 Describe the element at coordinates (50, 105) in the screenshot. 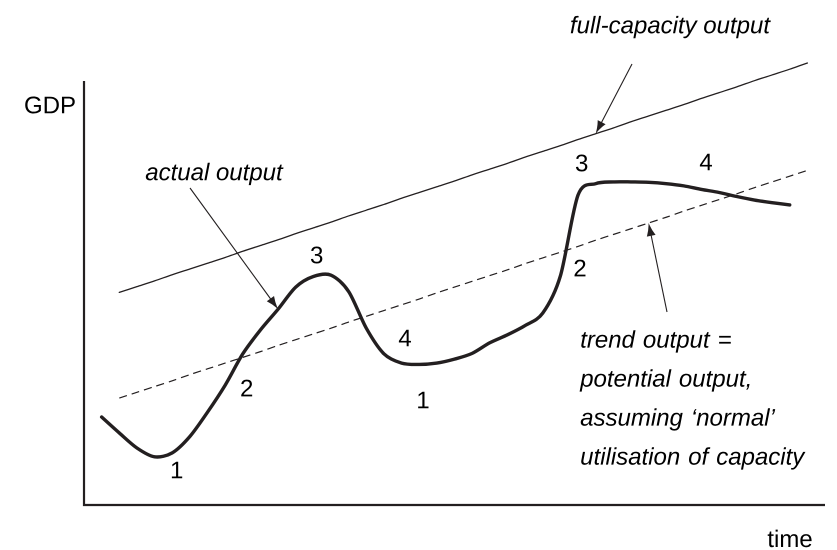

I see `y-axis-title: GDP` at that location.